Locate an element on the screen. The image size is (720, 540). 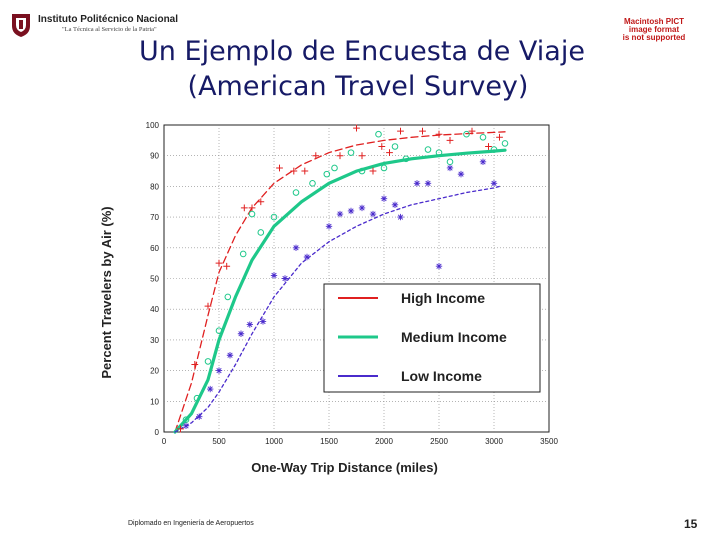
stamp-line-2: image format is located at coordinates (654, 29).